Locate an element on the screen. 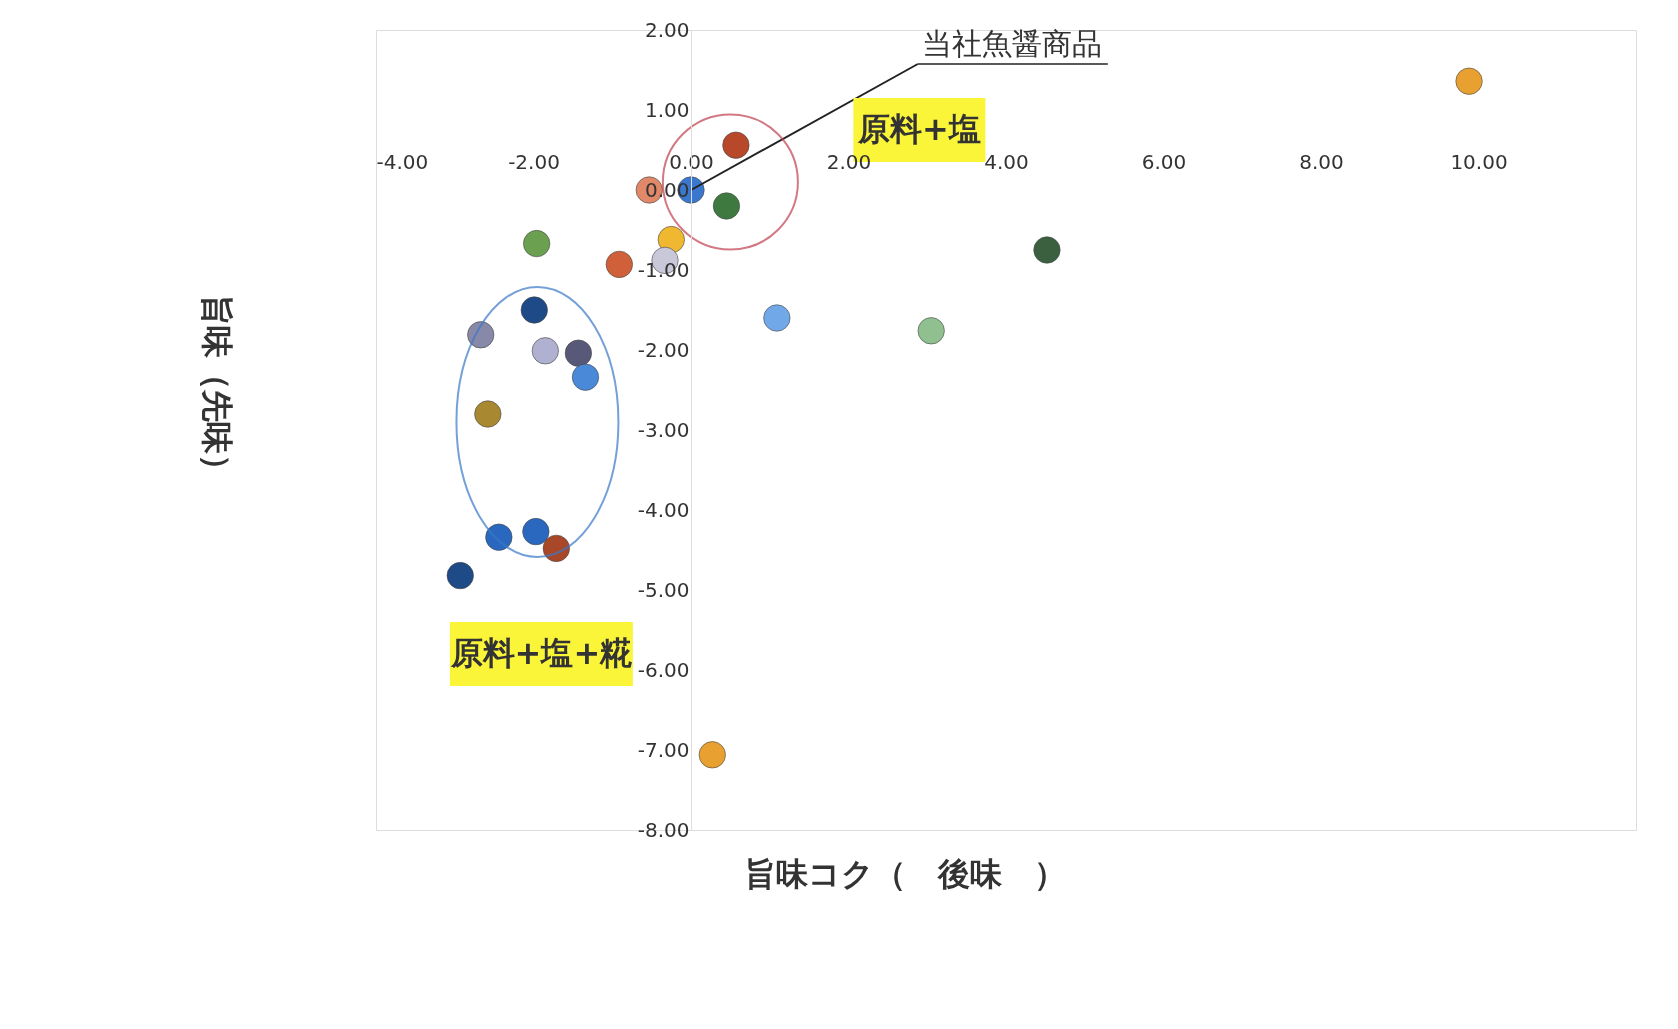 This screenshot has width=1678, height=1029. annotation: 原料+塩 is located at coordinates (918, 129).